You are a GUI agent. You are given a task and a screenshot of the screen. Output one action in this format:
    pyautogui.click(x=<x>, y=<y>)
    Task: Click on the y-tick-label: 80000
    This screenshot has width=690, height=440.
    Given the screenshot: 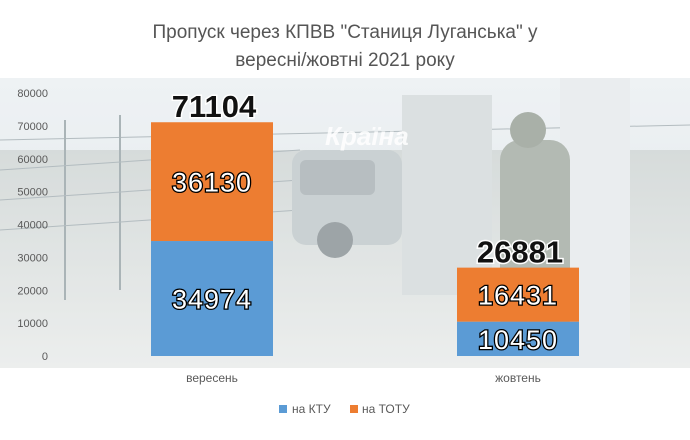 What is the action you would take?
    pyautogui.click(x=32, y=94)
    